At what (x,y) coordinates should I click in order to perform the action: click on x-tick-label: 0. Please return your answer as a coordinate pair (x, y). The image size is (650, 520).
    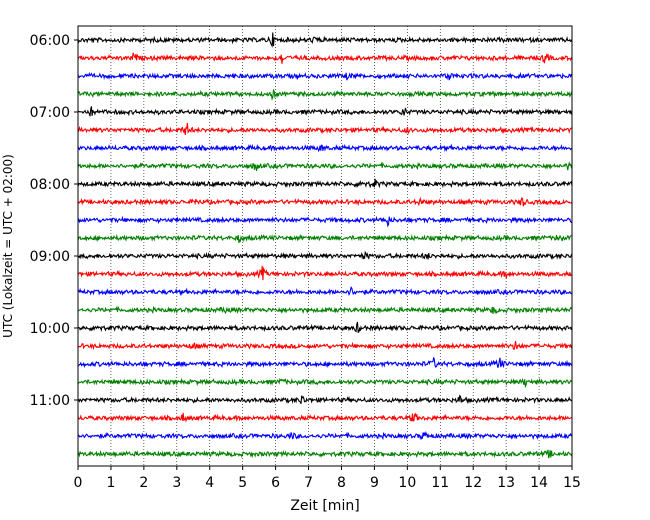
    Looking at the image, I should click on (78, 483).